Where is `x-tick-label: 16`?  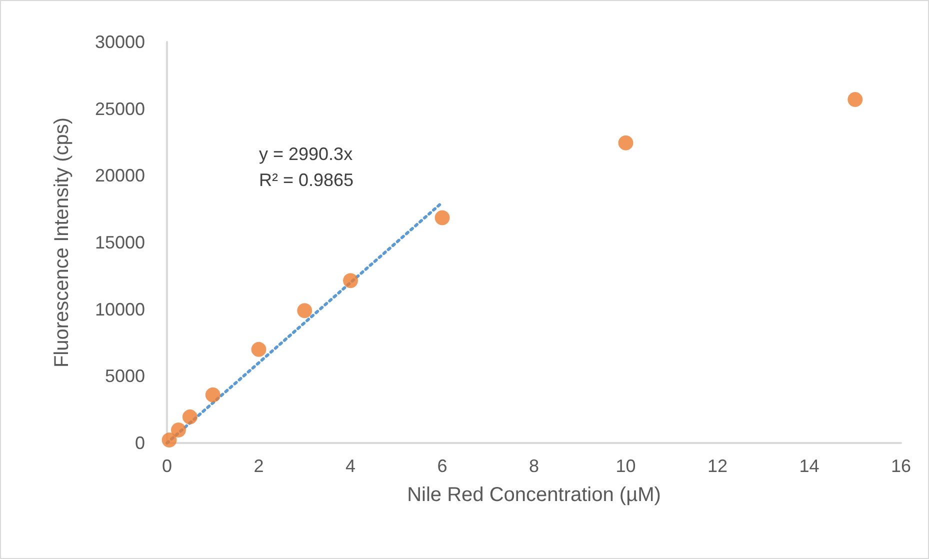
x-tick-label: 16 is located at coordinates (901, 466).